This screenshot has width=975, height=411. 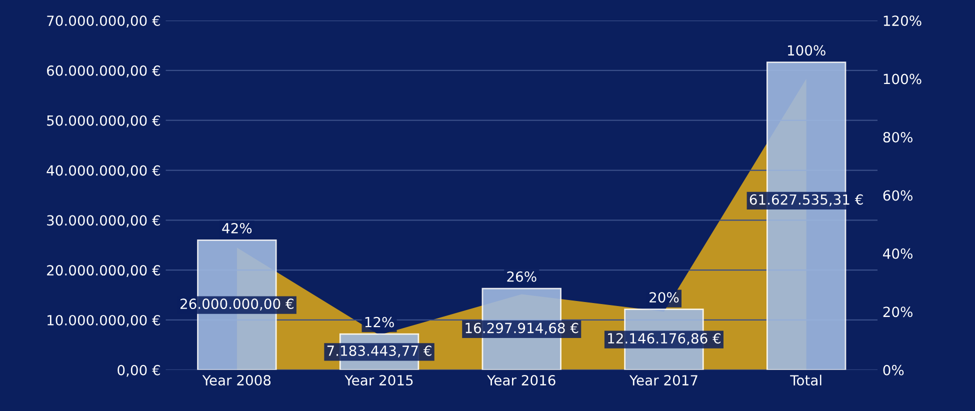 What do you see at coordinates (806, 380) in the screenshot?
I see `x-tick-label: Total` at bounding box center [806, 380].